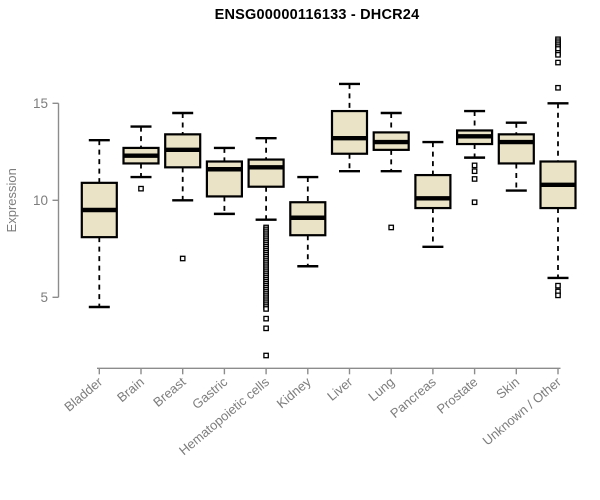 The height and width of the screenshot is (500, 600). What do you see at coordinates (83, 394) in the screenshot?
I see `x-axis-label-bladder: Bladder` at bounding box center [83, 394].